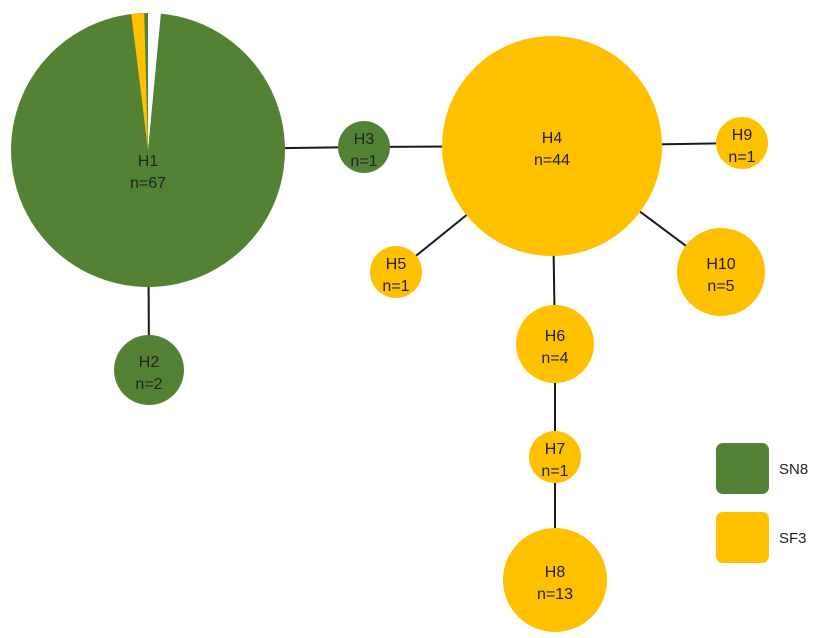 Image resolution: width=817 pixels, height=638 pixels. What do you see at coordinates (555, 336) in the screenshot?
I see `node-label: H6` at bounding box center [555, 336].